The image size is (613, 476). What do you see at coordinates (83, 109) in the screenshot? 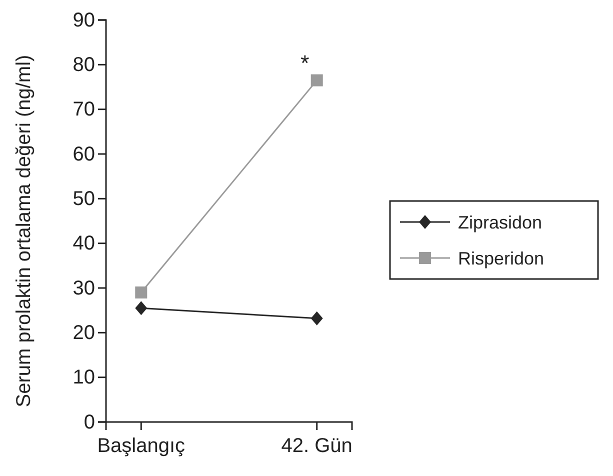
I see `y-tick-label: 70` at bounding box center [83, 109].